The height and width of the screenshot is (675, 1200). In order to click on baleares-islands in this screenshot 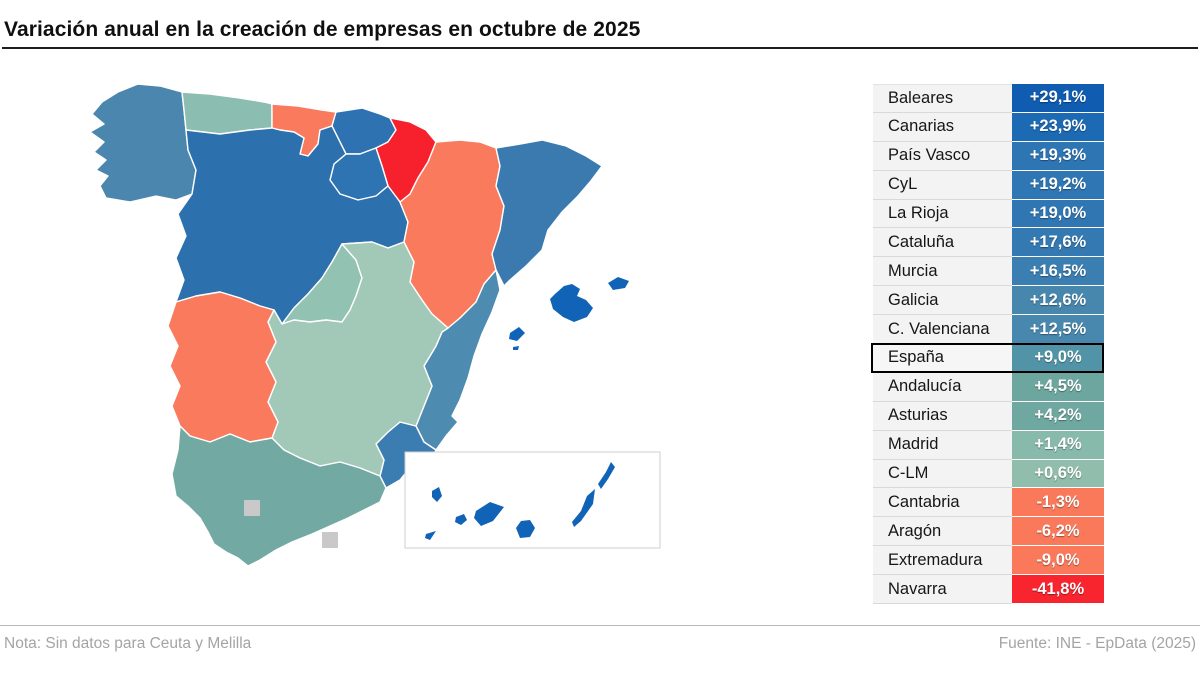, I will do `click(569, 313)`.